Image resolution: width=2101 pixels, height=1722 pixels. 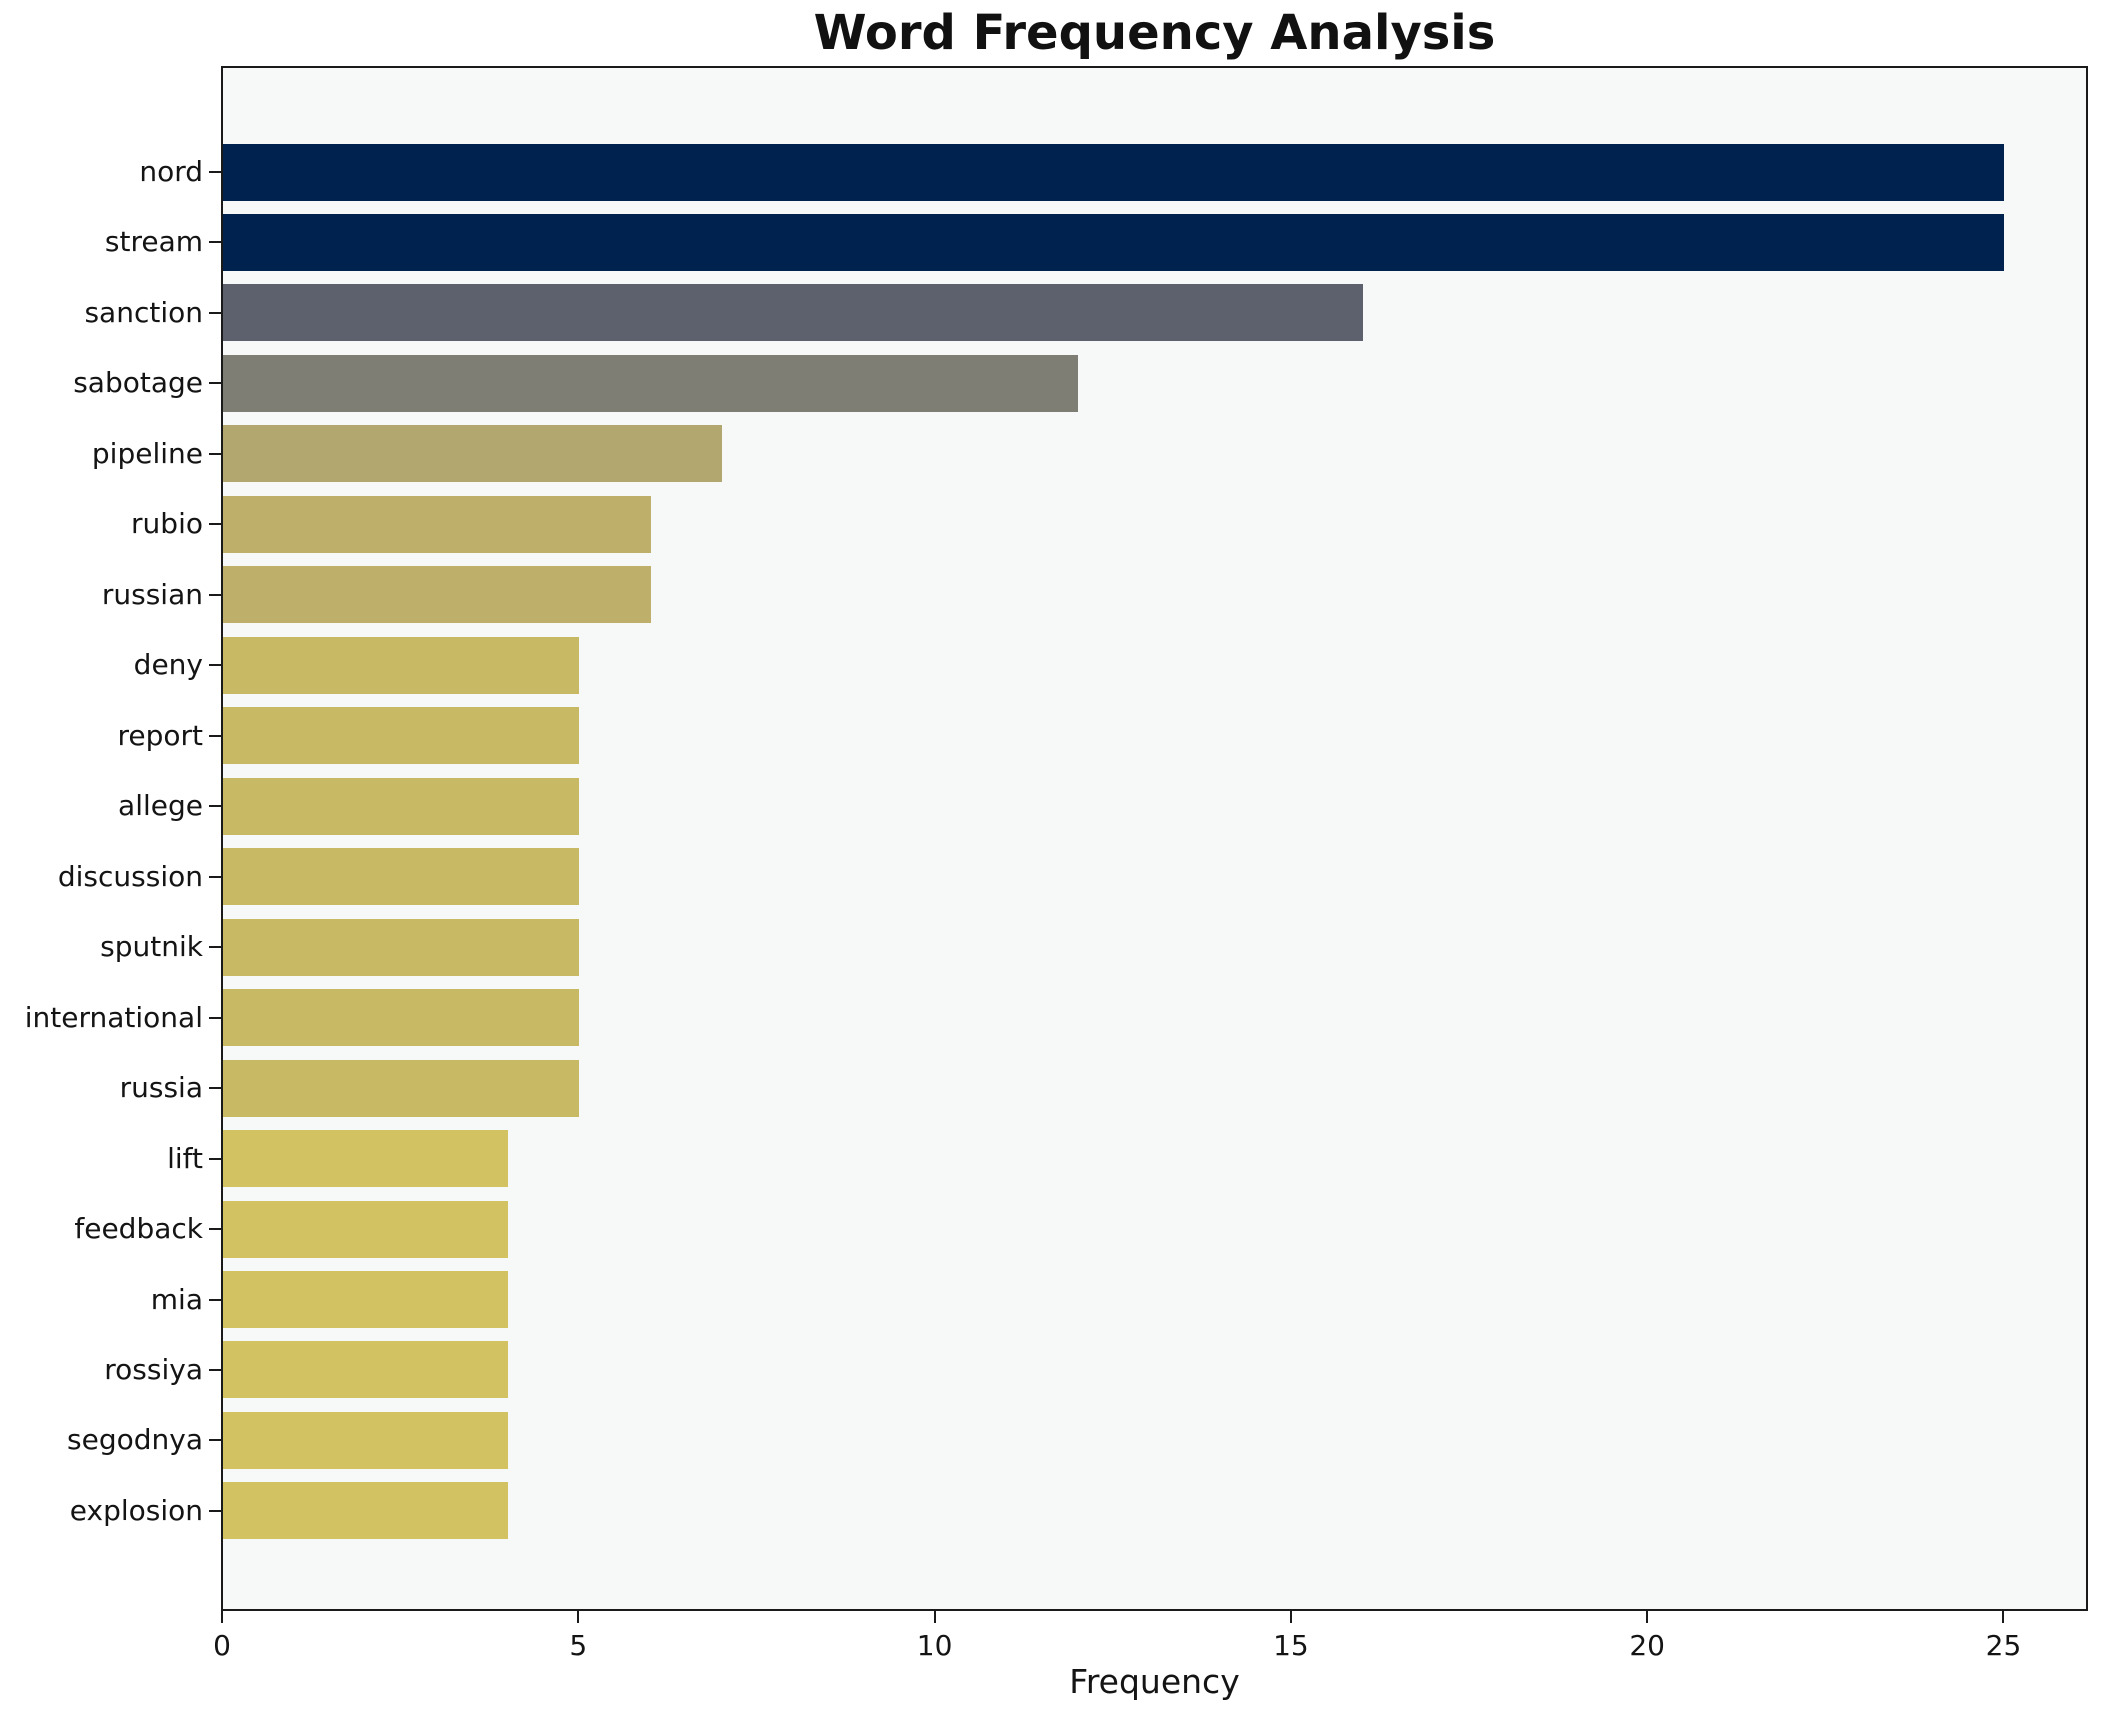 I want to click on x-axis-label: Frequency, so click(x=1154, y=1681).